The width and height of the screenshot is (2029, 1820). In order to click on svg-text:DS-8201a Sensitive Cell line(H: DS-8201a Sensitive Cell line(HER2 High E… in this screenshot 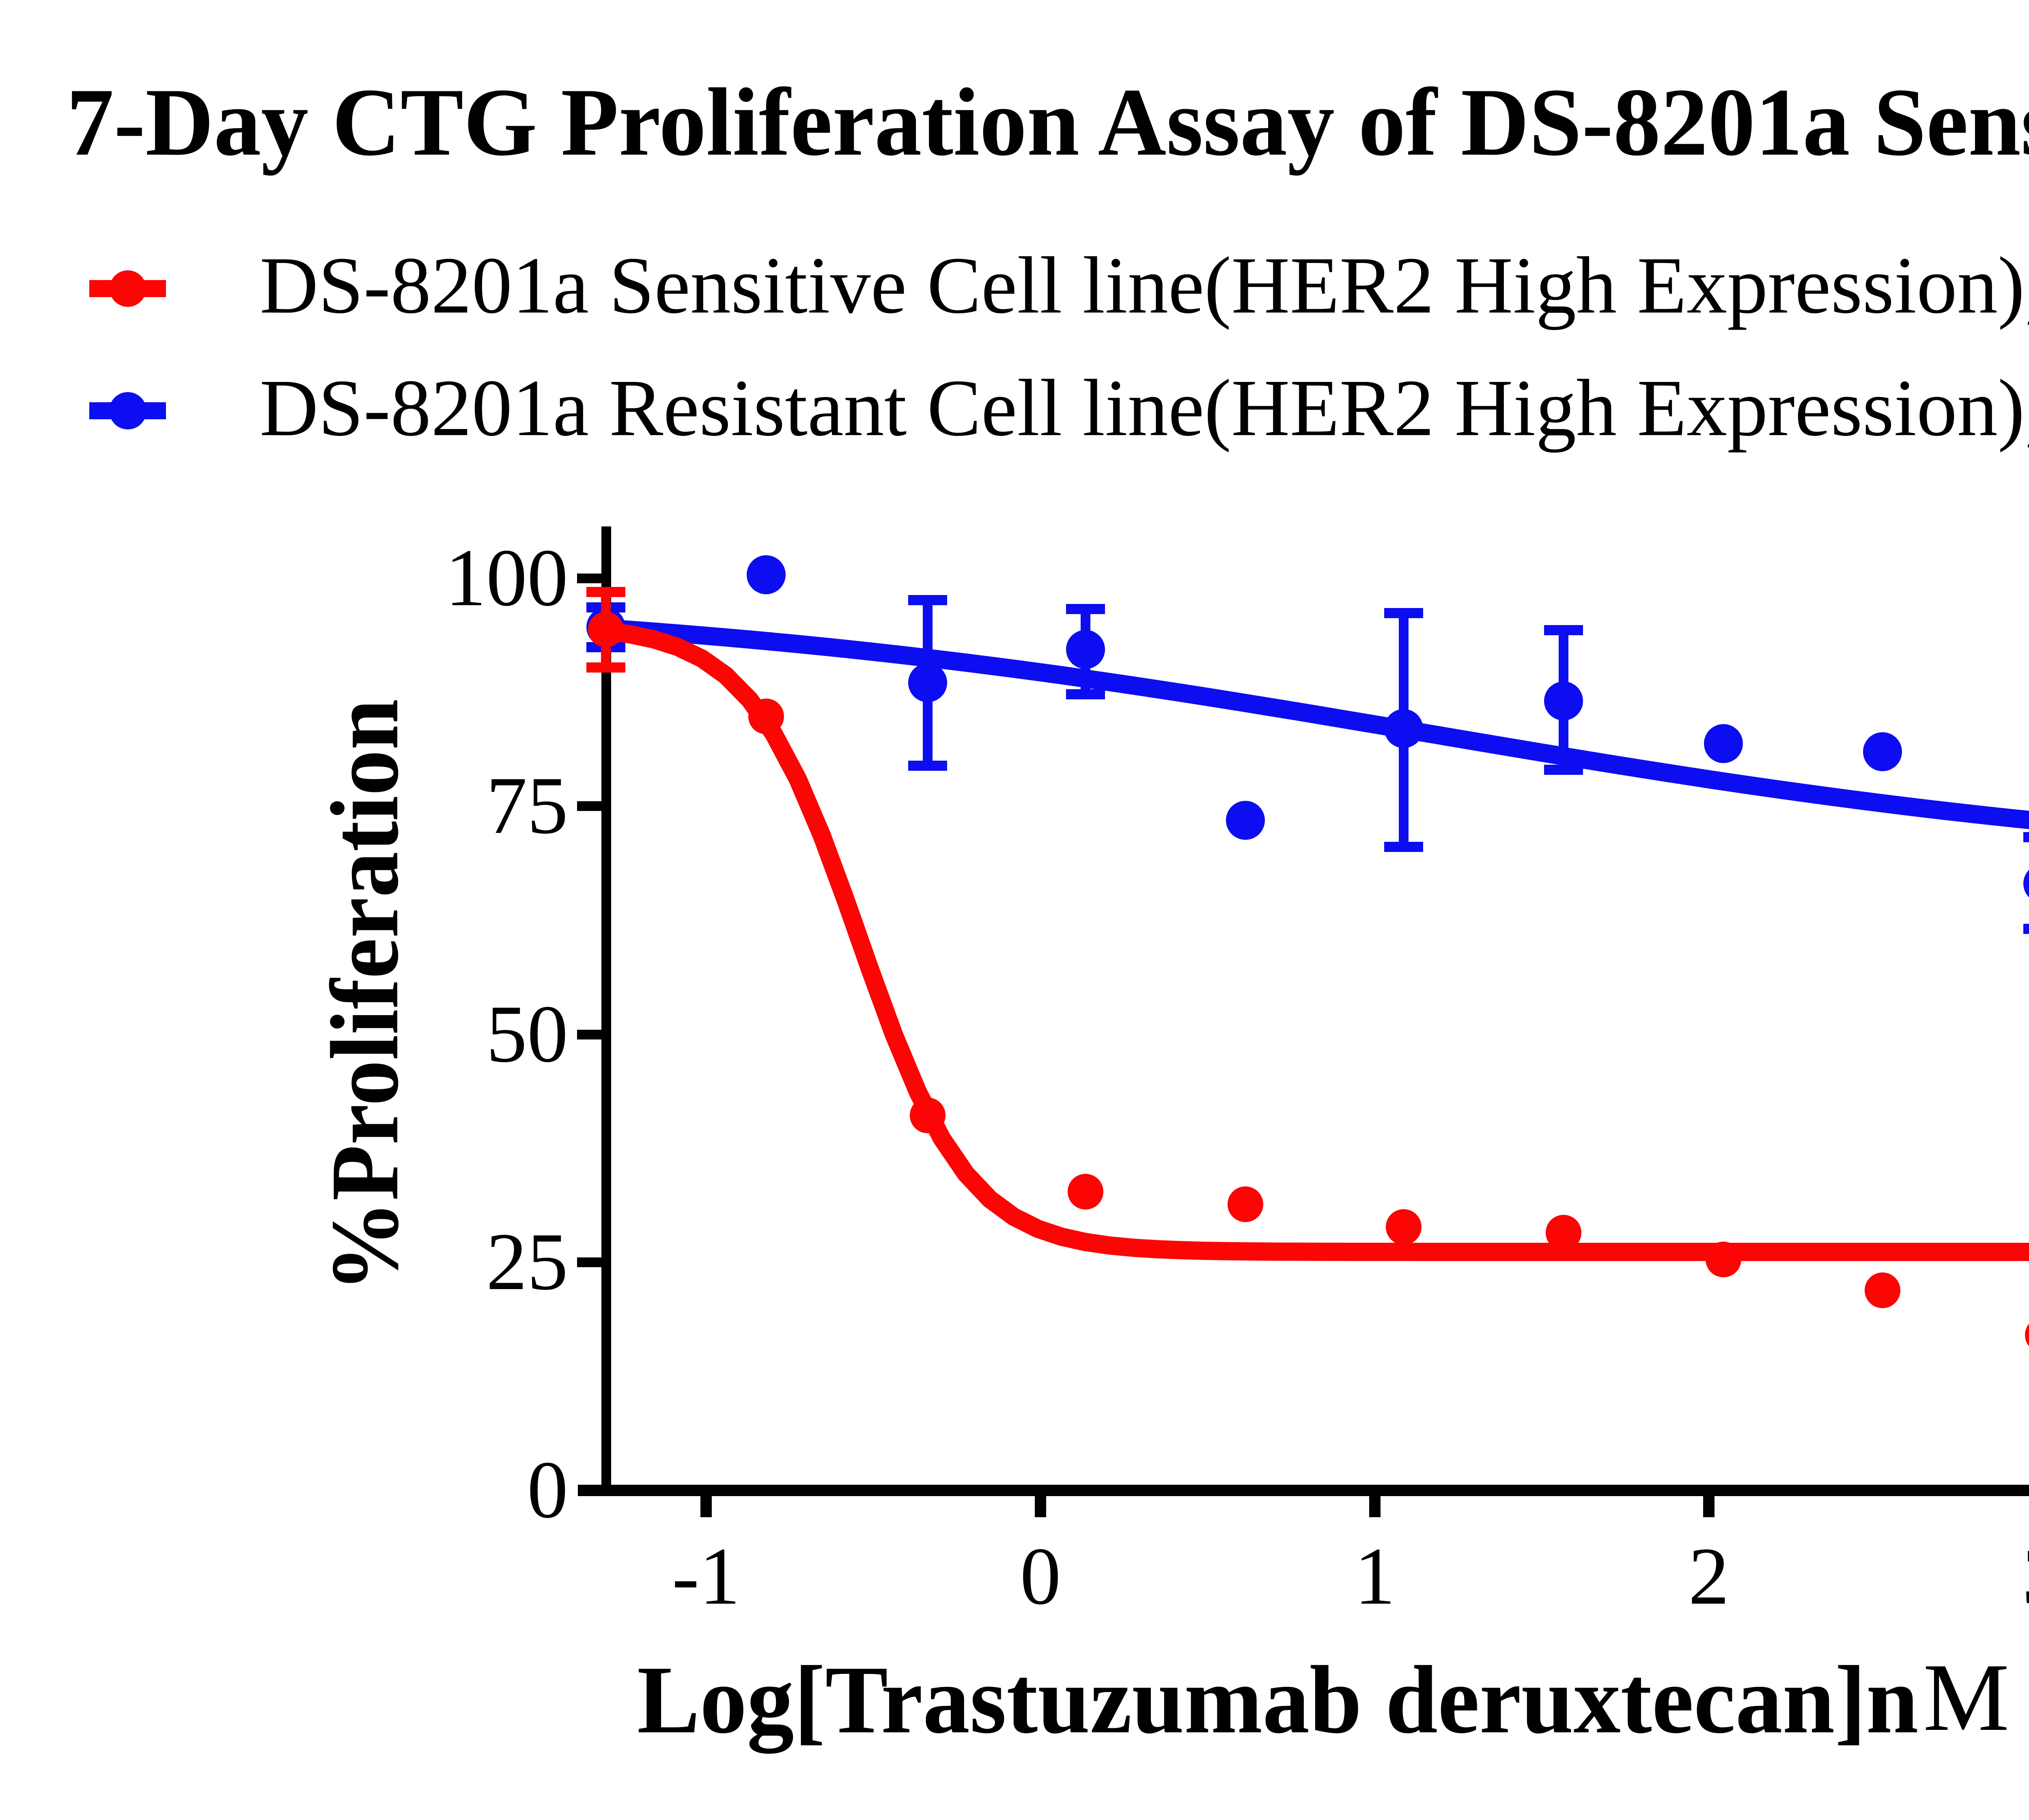, I will do `click(1144, 285)`.